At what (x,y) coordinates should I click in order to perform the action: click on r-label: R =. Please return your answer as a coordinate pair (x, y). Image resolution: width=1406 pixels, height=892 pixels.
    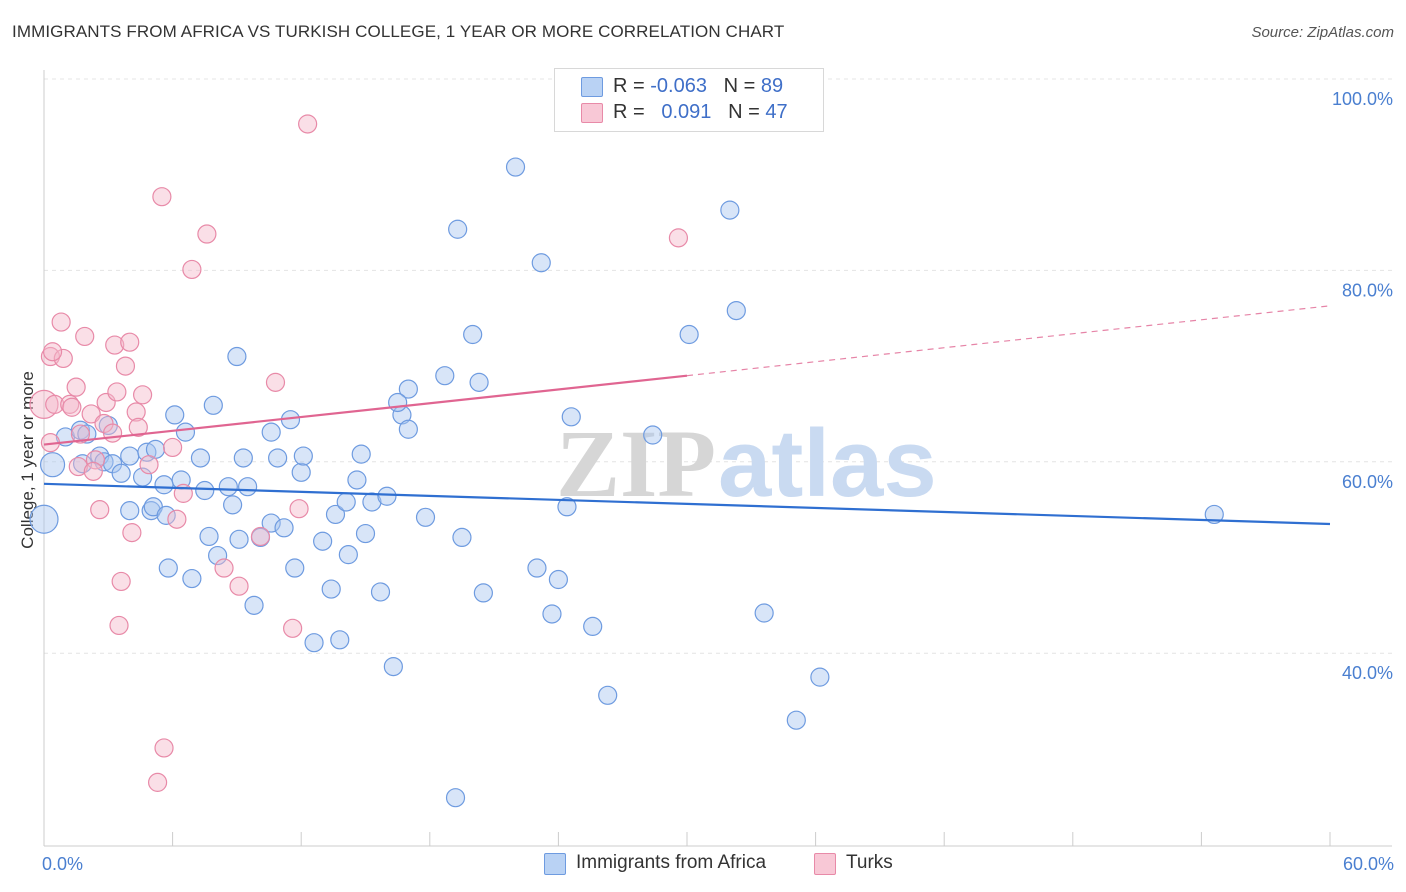
    Looking at the image, I should click on (632, 112).